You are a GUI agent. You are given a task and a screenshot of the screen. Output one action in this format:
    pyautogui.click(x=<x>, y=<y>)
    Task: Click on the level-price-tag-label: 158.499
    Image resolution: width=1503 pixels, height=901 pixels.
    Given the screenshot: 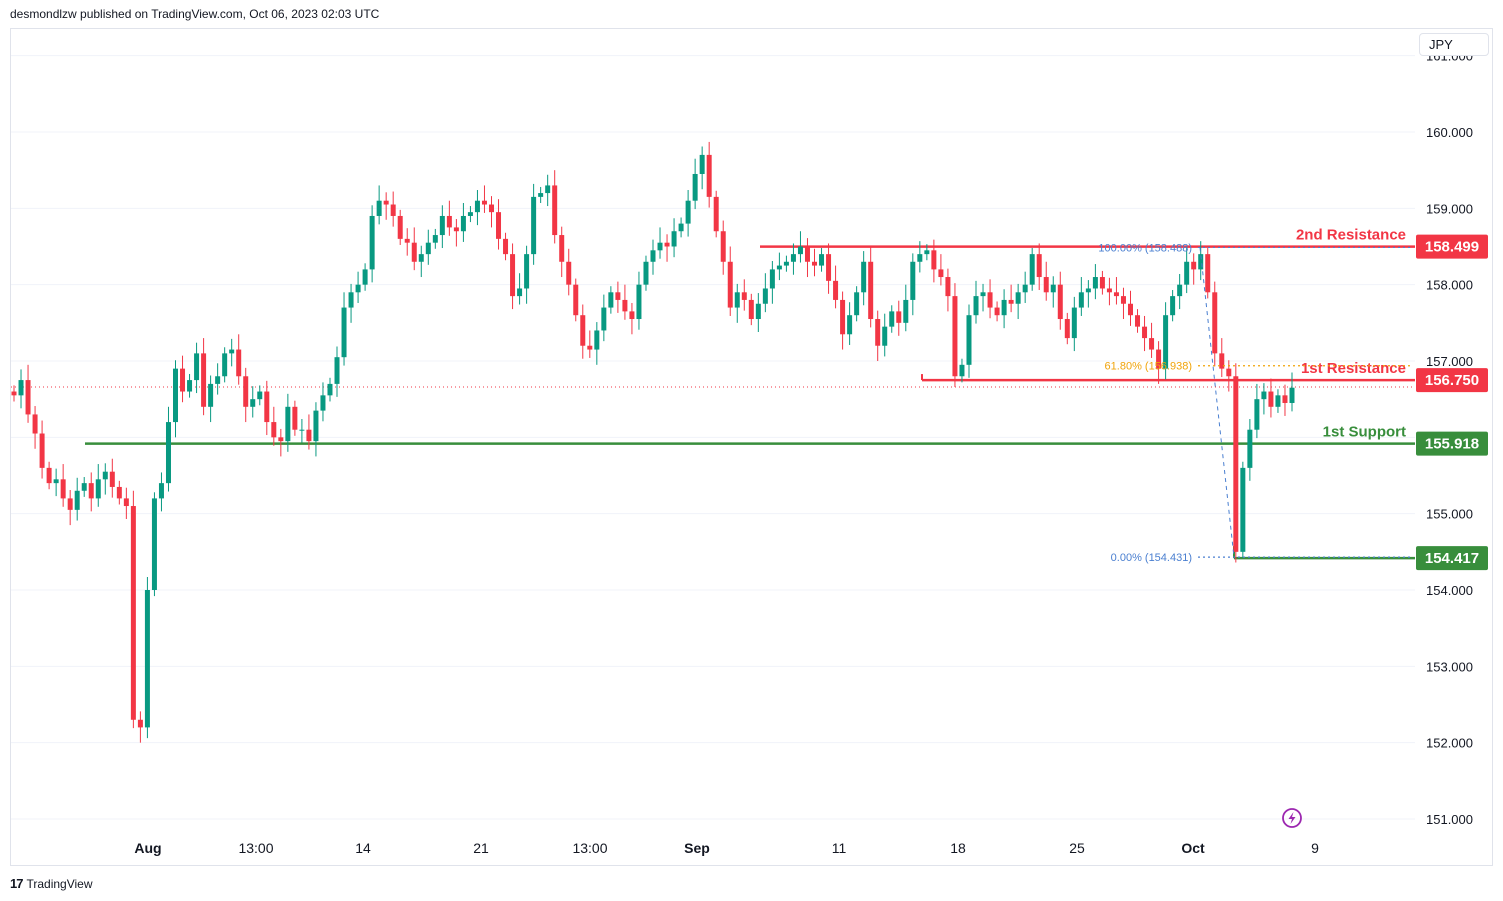 What is the action you would take?
    pyautogui.click(x=1452, y=247)
    